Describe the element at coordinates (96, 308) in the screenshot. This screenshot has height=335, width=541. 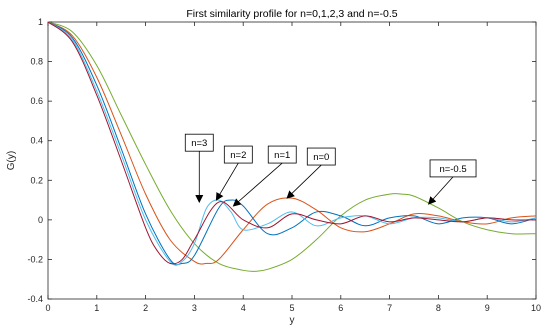
I see `x-tick-label: 1` at that location.